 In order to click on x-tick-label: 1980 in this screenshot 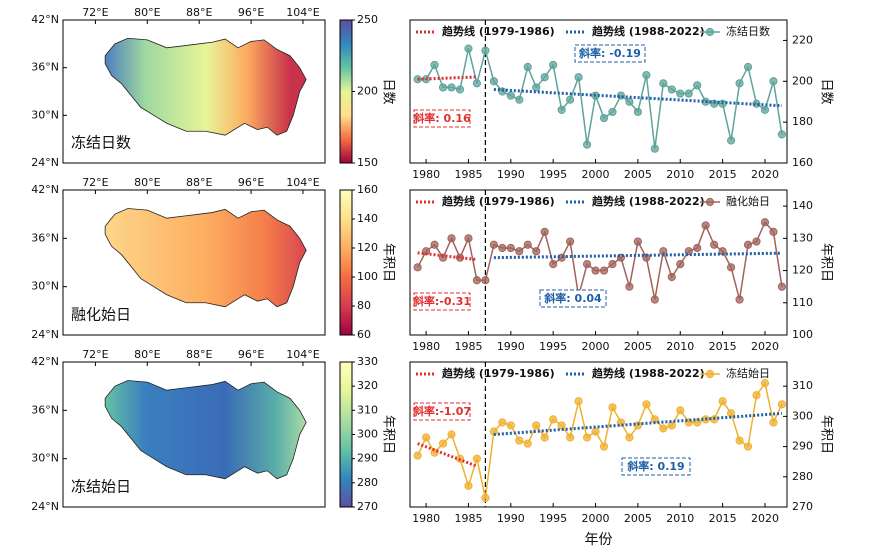, I will do `click(426, 346)`.